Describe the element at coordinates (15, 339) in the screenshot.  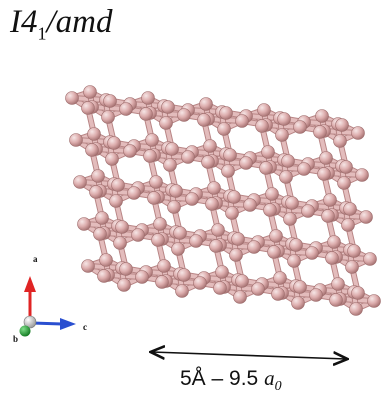
I see `b-axis-label: b` at that location.